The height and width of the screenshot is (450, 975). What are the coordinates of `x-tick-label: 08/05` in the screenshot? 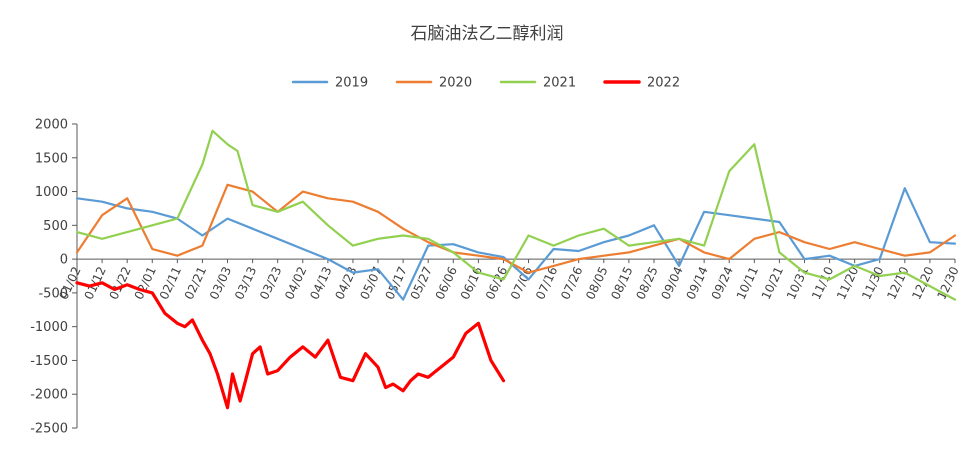 It's located at (596, 282).